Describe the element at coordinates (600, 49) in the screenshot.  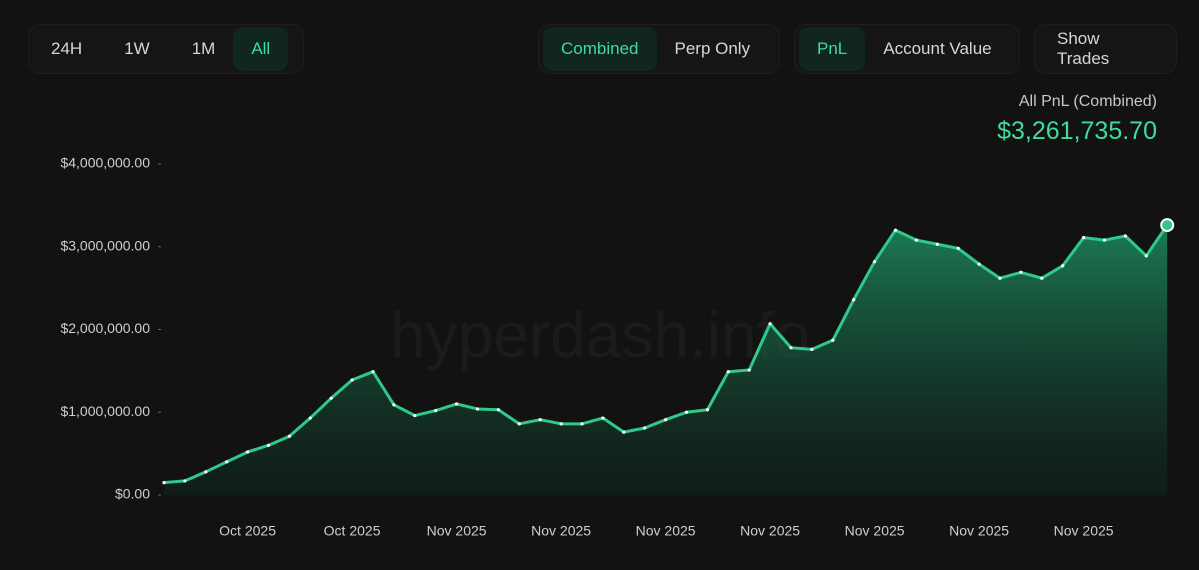
I see `view-button: Combined` at that location.